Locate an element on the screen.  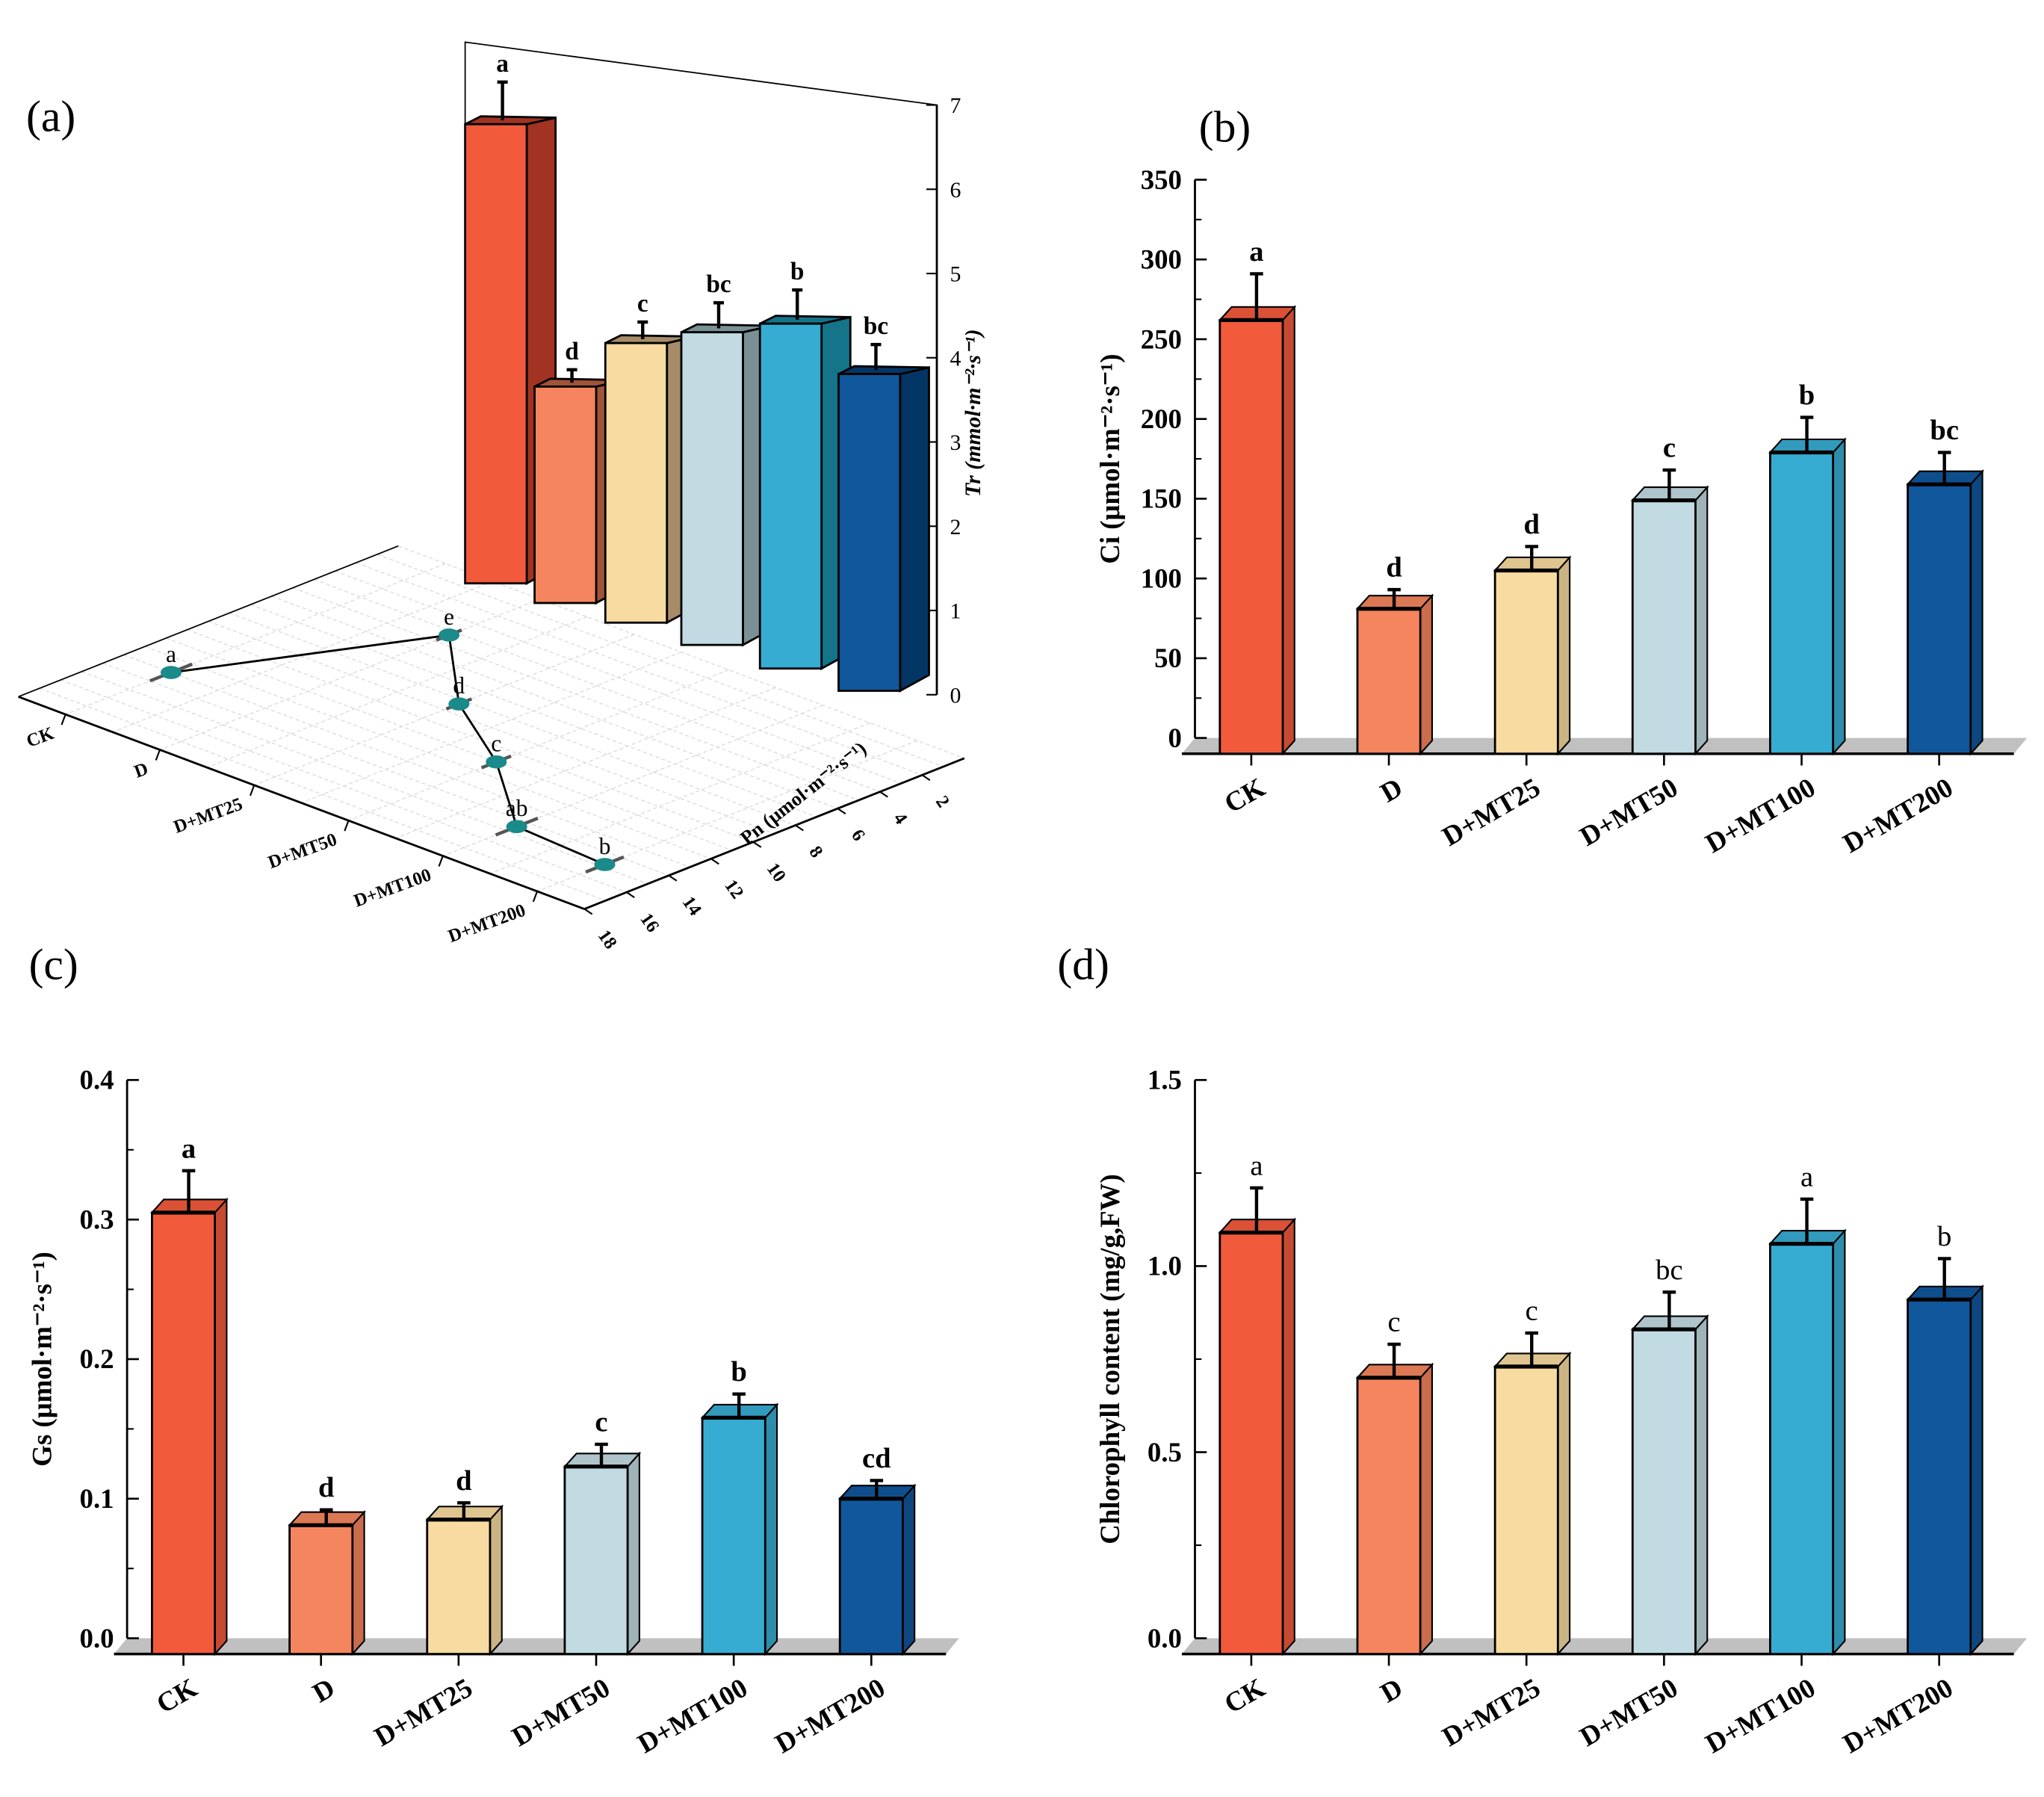
tr-tick-label: 4 is located at coordinates (955, 358).